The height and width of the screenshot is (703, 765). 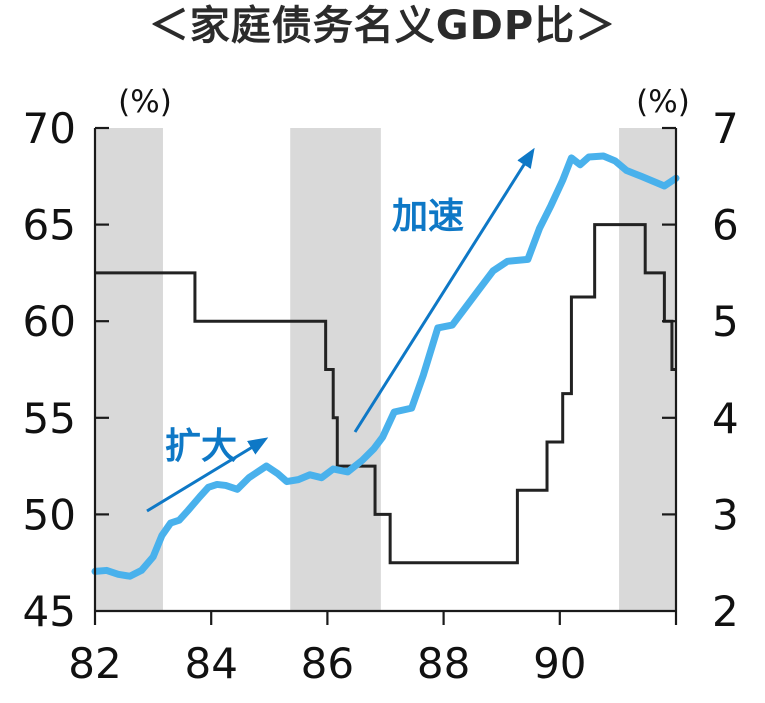 What do you see at coordinates (559, 663) in the screenshot?
I see `x-axis-tick-label: 90` at bounding box center [559, 663].